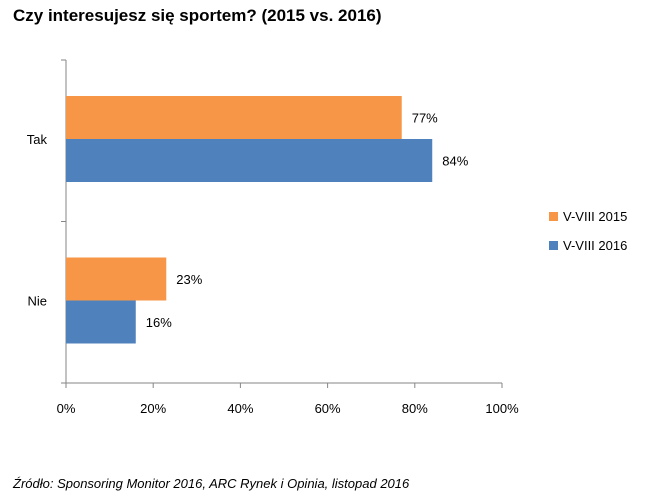 The height and width of the screenshot is (503, 655). I want to click on legend-item-2016: V-VIII 2016, so click(588, 245).